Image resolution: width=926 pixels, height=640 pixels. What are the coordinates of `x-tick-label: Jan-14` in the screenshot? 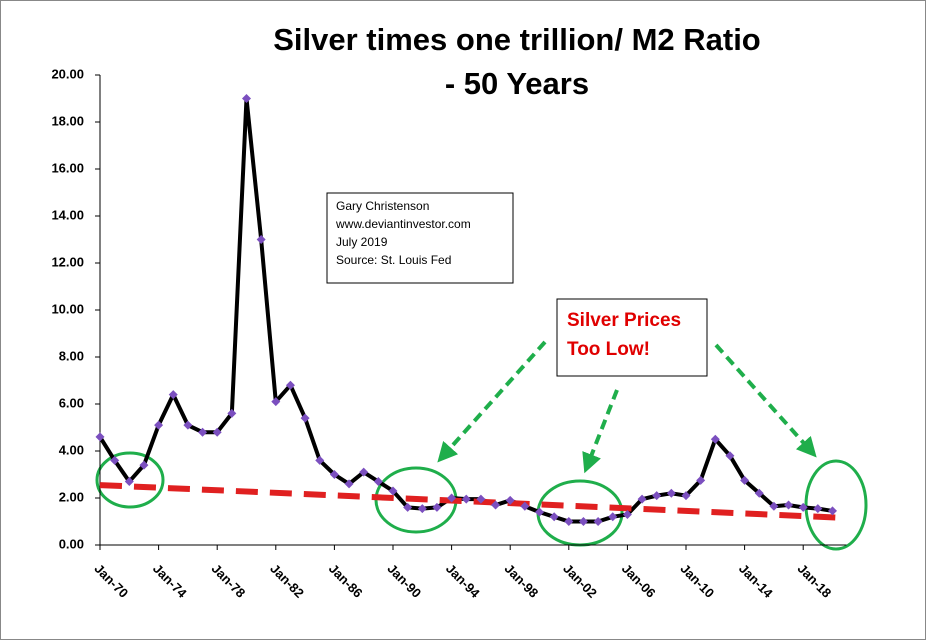 It's located at (756, 581).